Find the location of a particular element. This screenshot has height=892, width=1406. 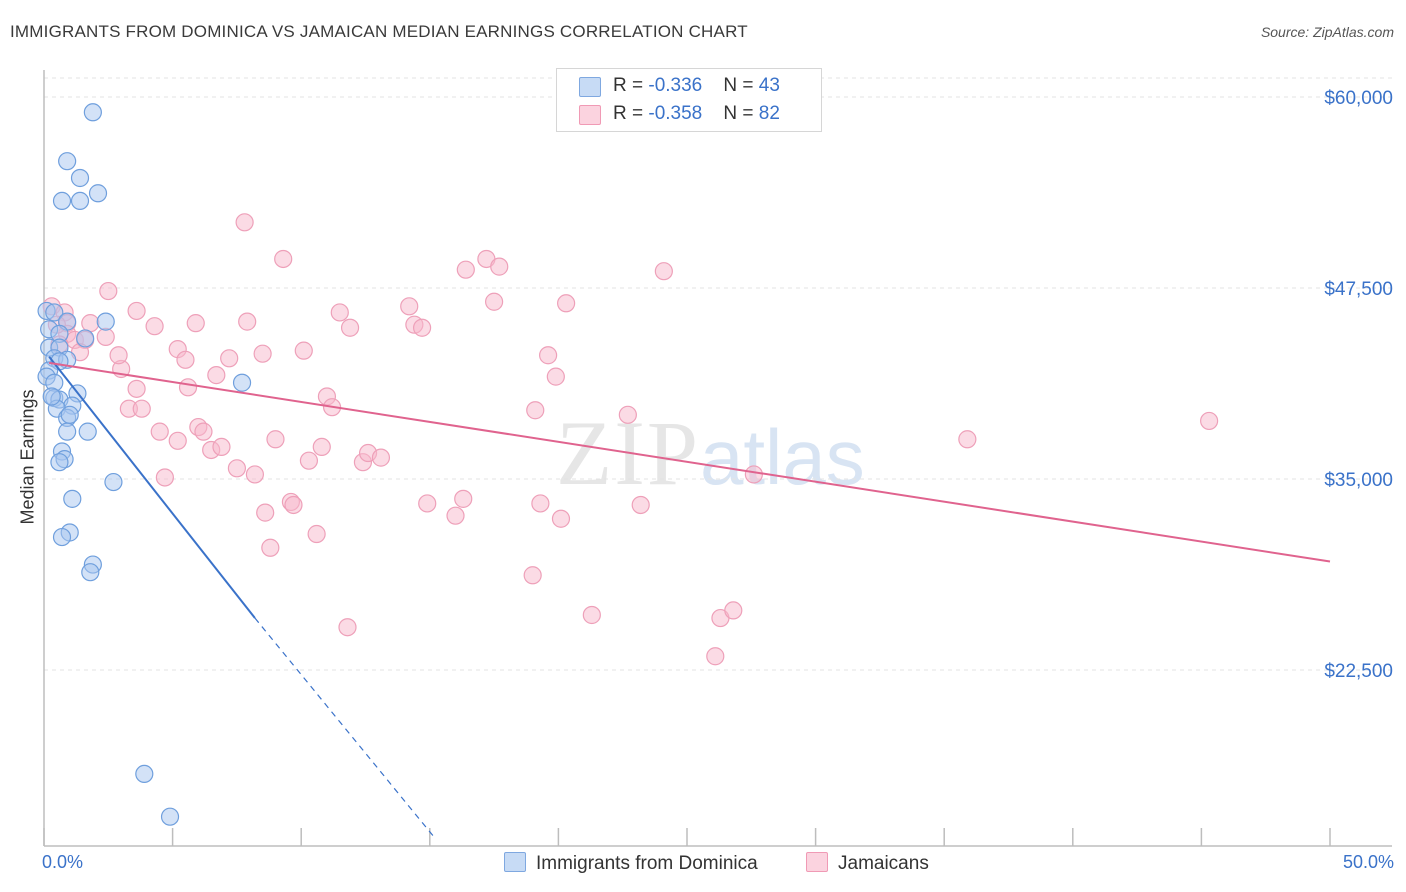

legend-item-dominica: Immigrants from Dominica is located at coordinates (631, 863).